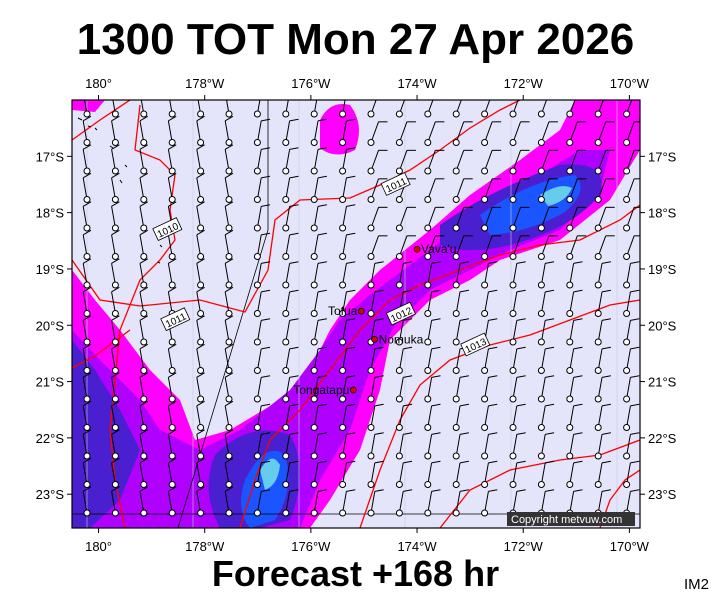  I want to click on lat-label-left: 20°S, so click(50, 325).